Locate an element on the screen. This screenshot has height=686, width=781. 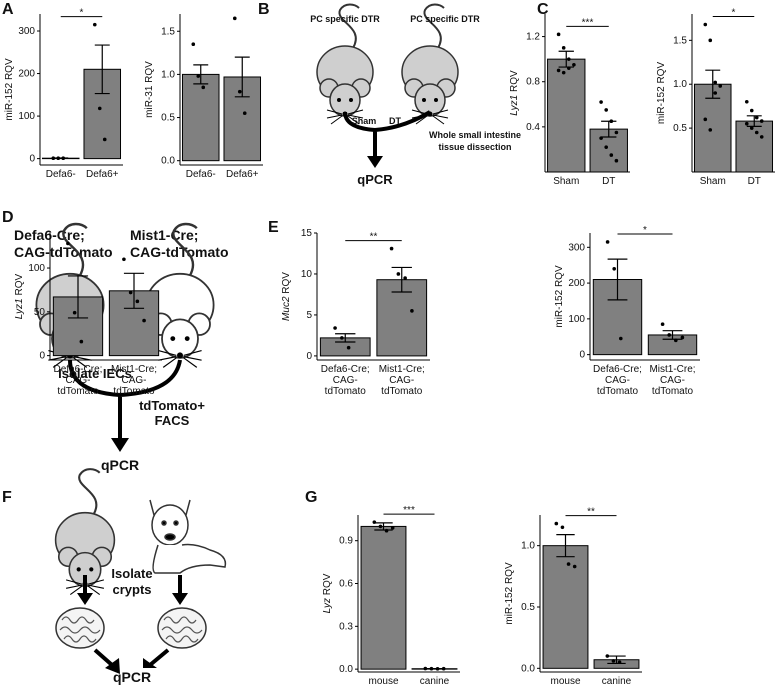
diagram-label: CAG-tdTomato is located at coordinates (179, 252).